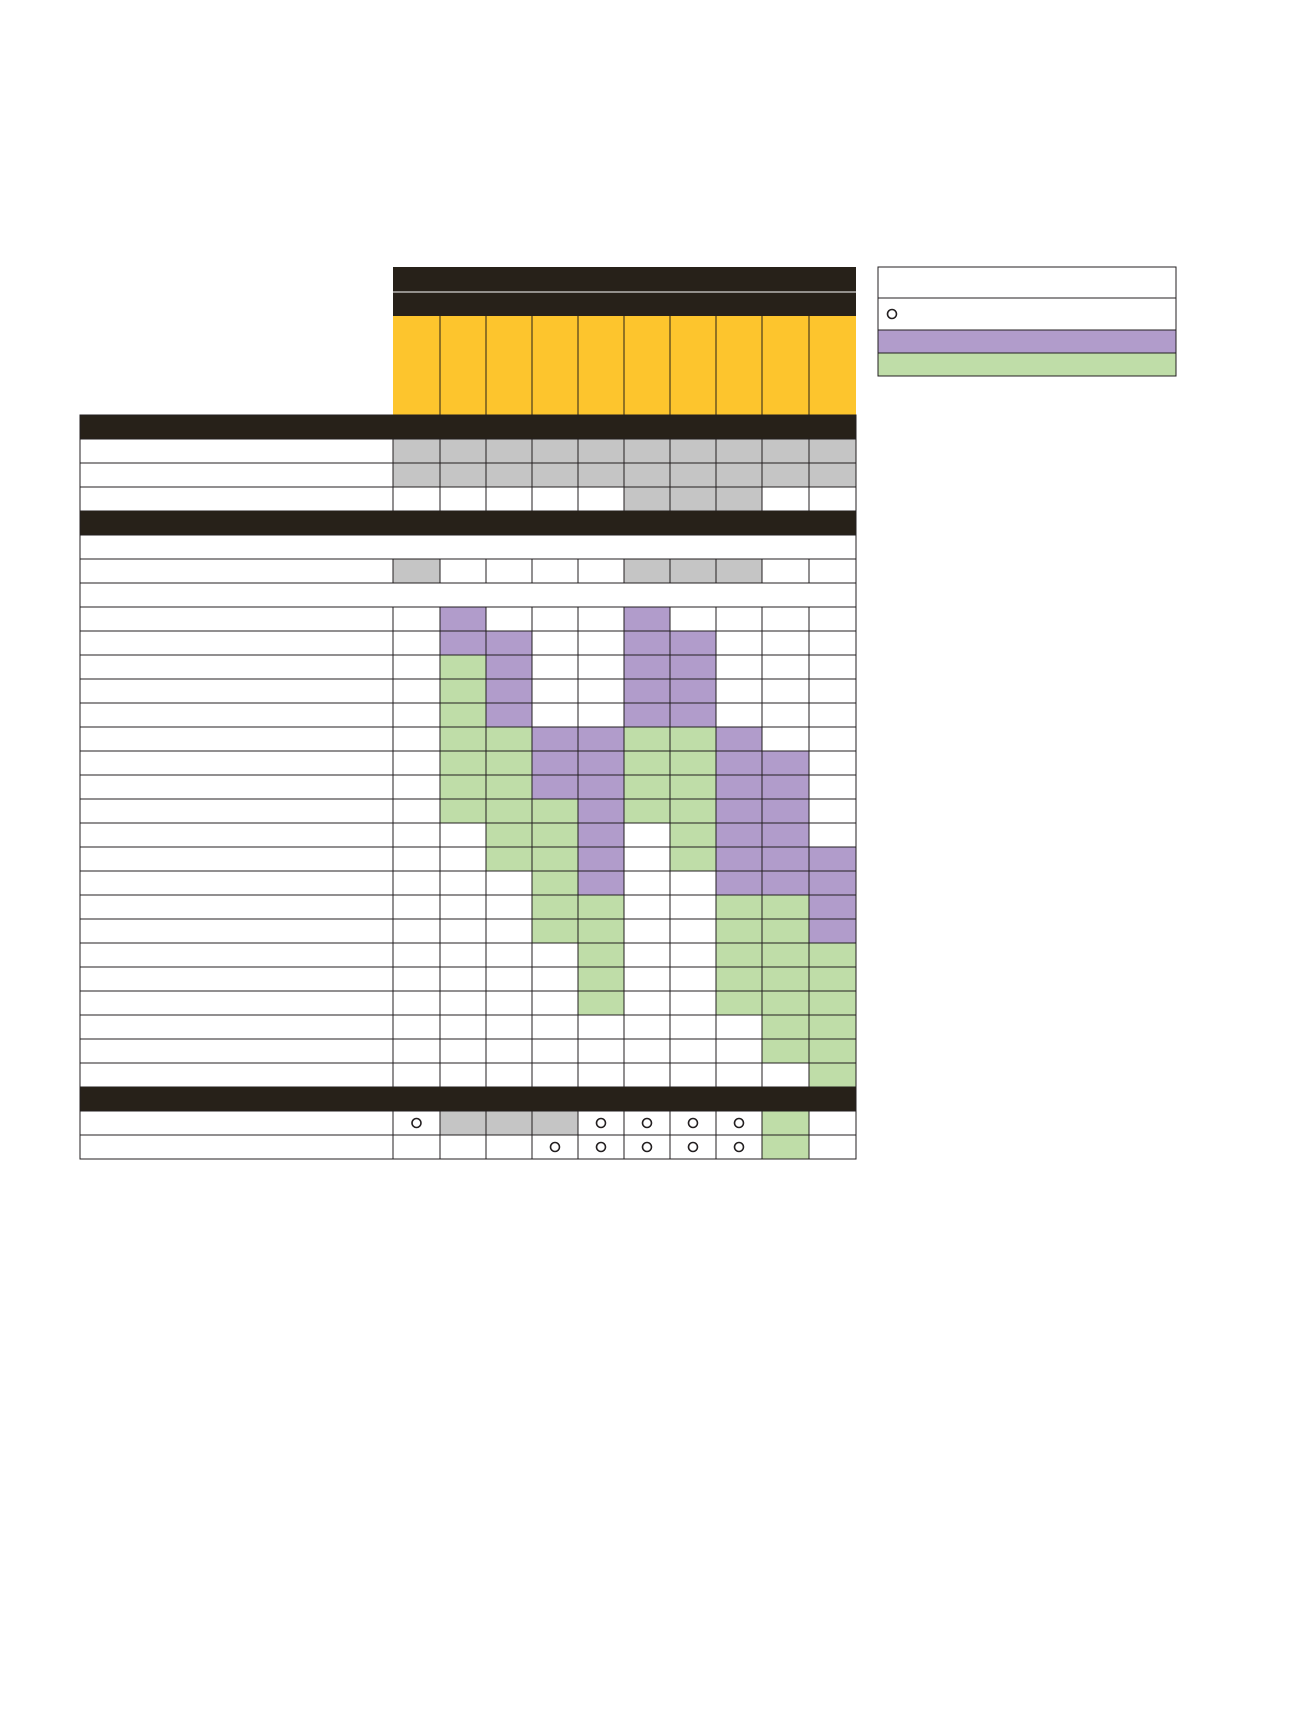 The image size is (1298, 1712). Describe the element at coordinates (236, 1027) in the screenshot. I see `section-2-row-21-label-cell` at that location.